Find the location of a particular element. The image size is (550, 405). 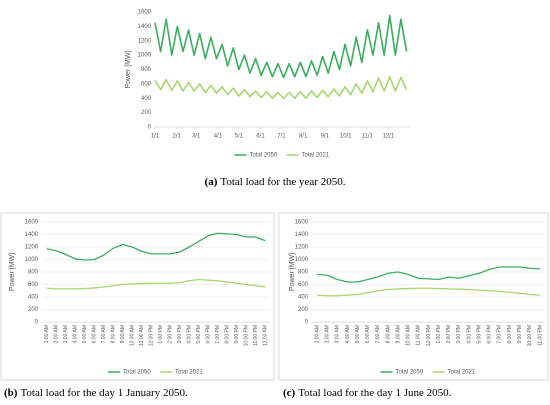

x-tick-label: 1/1 is located at coordinates (155, 137).